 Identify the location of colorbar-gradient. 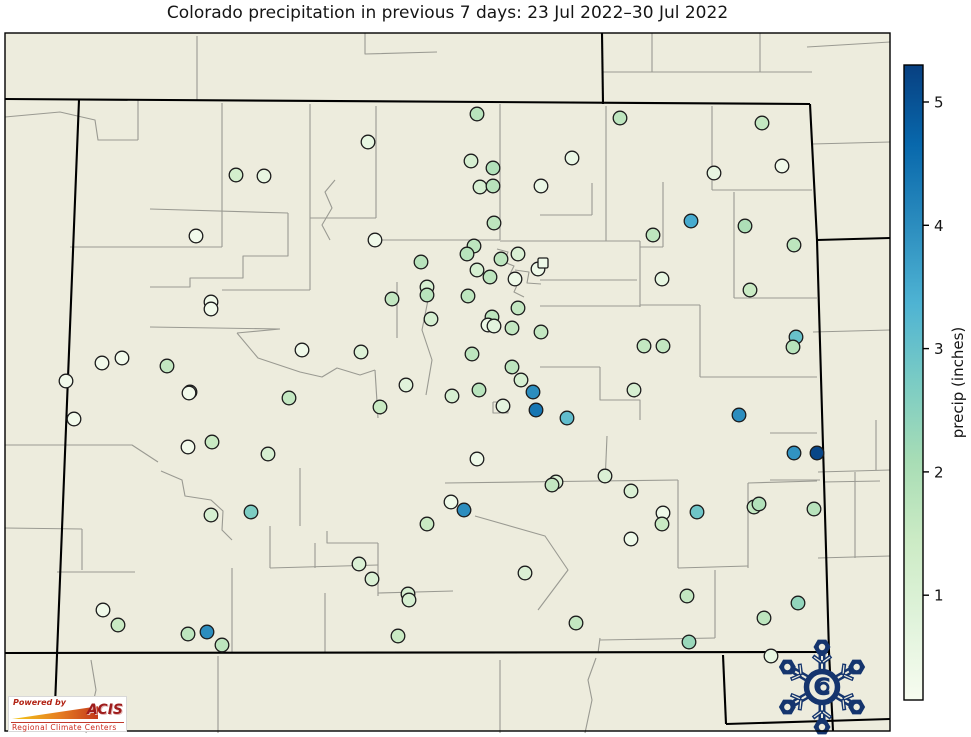
(913, 382).